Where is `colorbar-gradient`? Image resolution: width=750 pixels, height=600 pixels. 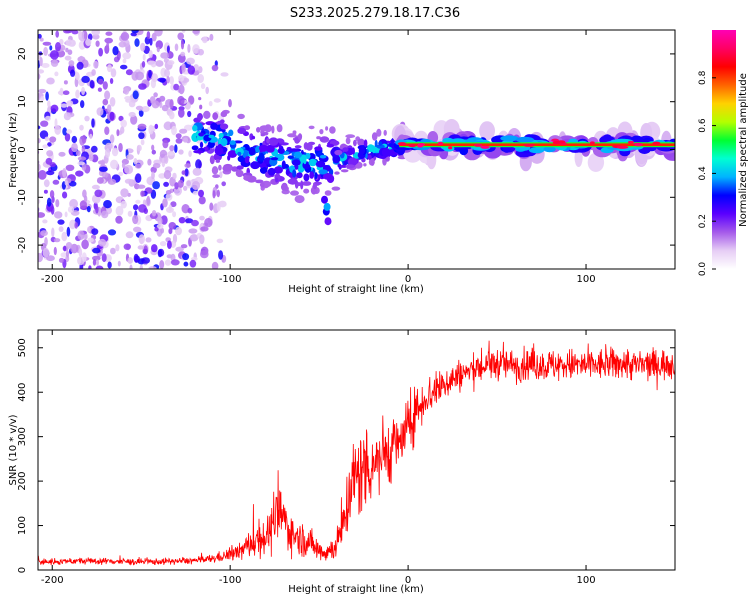 colorbar-gradient is located at coordinates (724, 149).